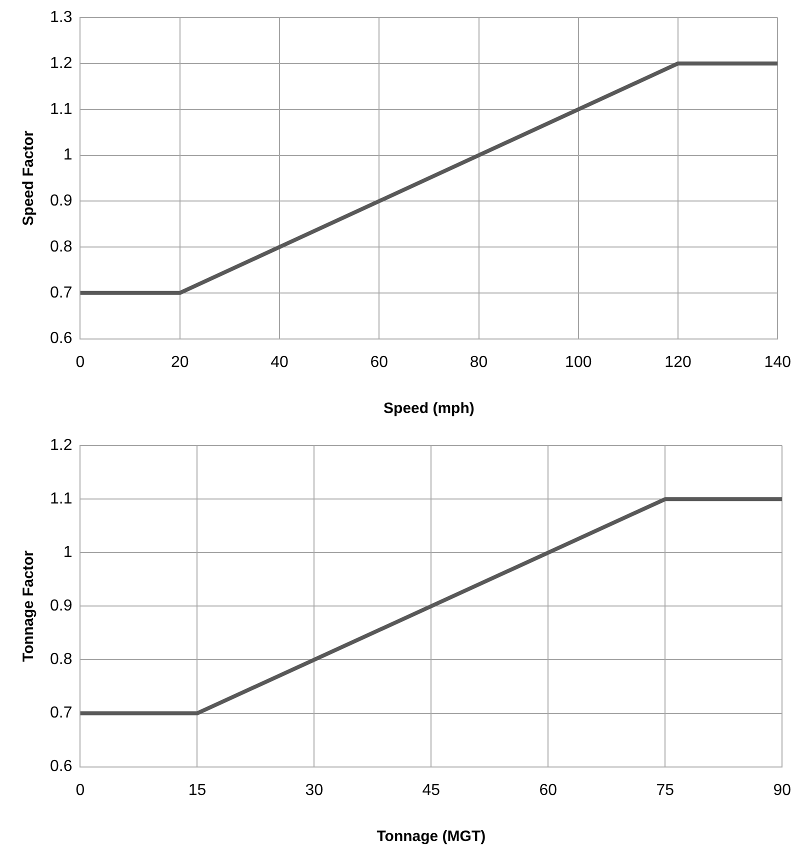 This screenshot has height=856, width=805. Describe the element at coordinates (431, 837) in the screenshot. I see `x-axis-title: Tonnage (MGT)` at that location.